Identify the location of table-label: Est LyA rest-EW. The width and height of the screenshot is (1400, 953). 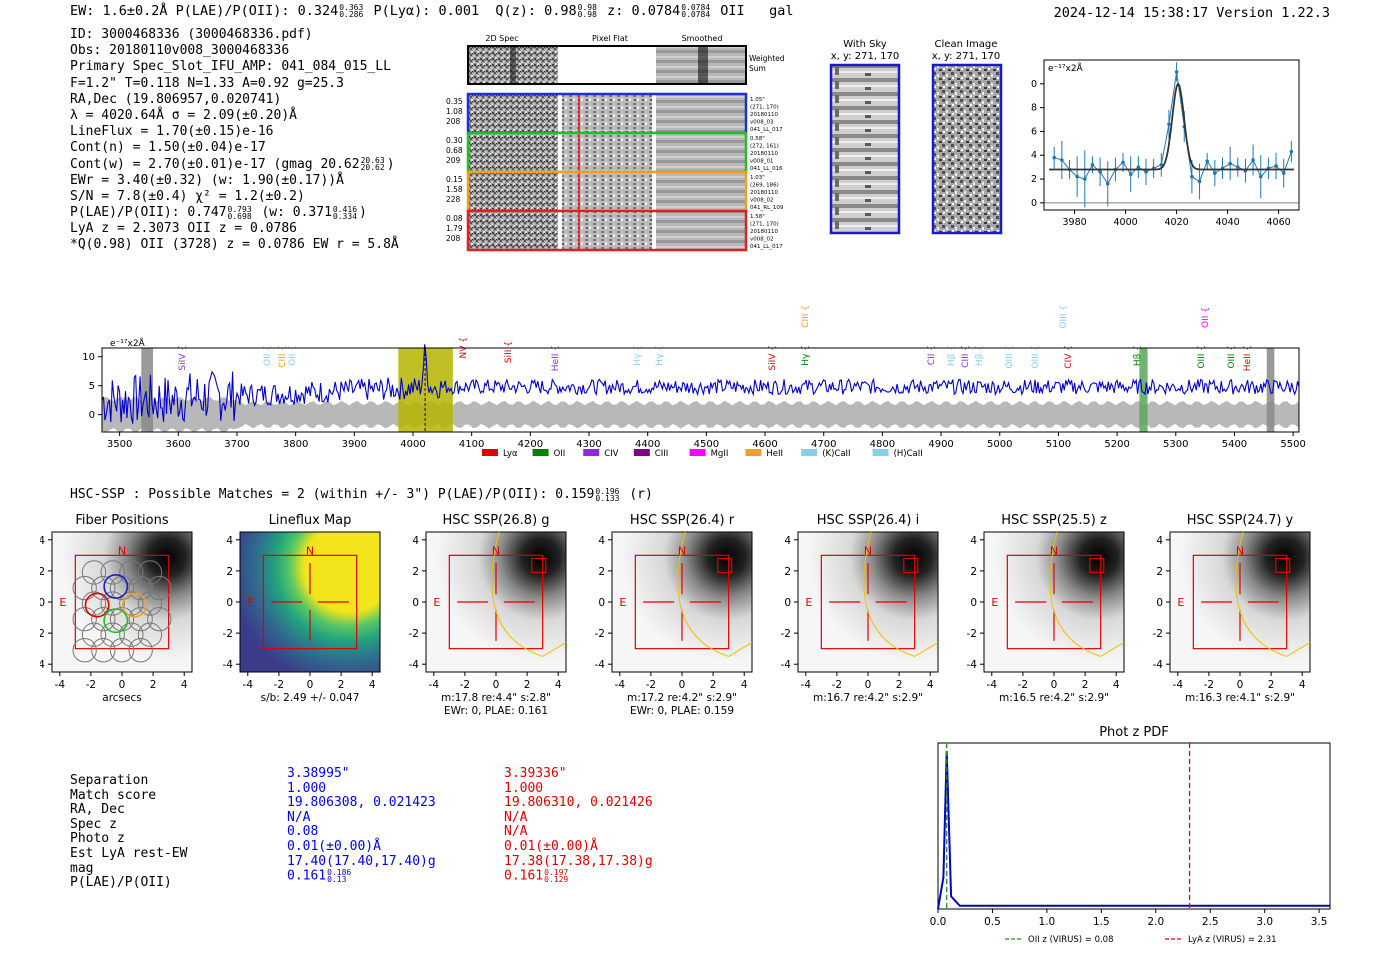
(129, 853).